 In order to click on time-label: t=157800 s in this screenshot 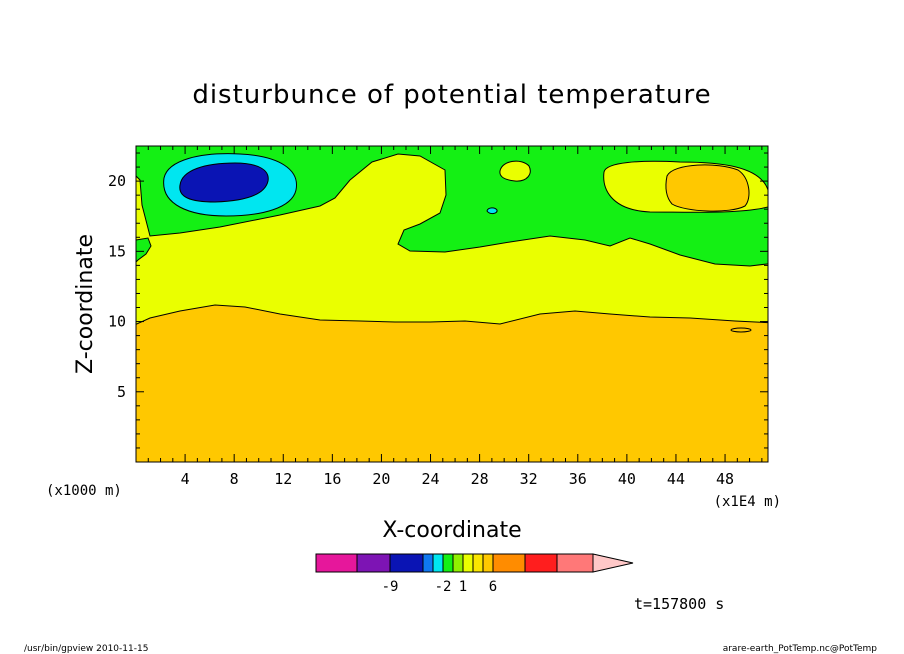, I will do `click(679, 604)`.